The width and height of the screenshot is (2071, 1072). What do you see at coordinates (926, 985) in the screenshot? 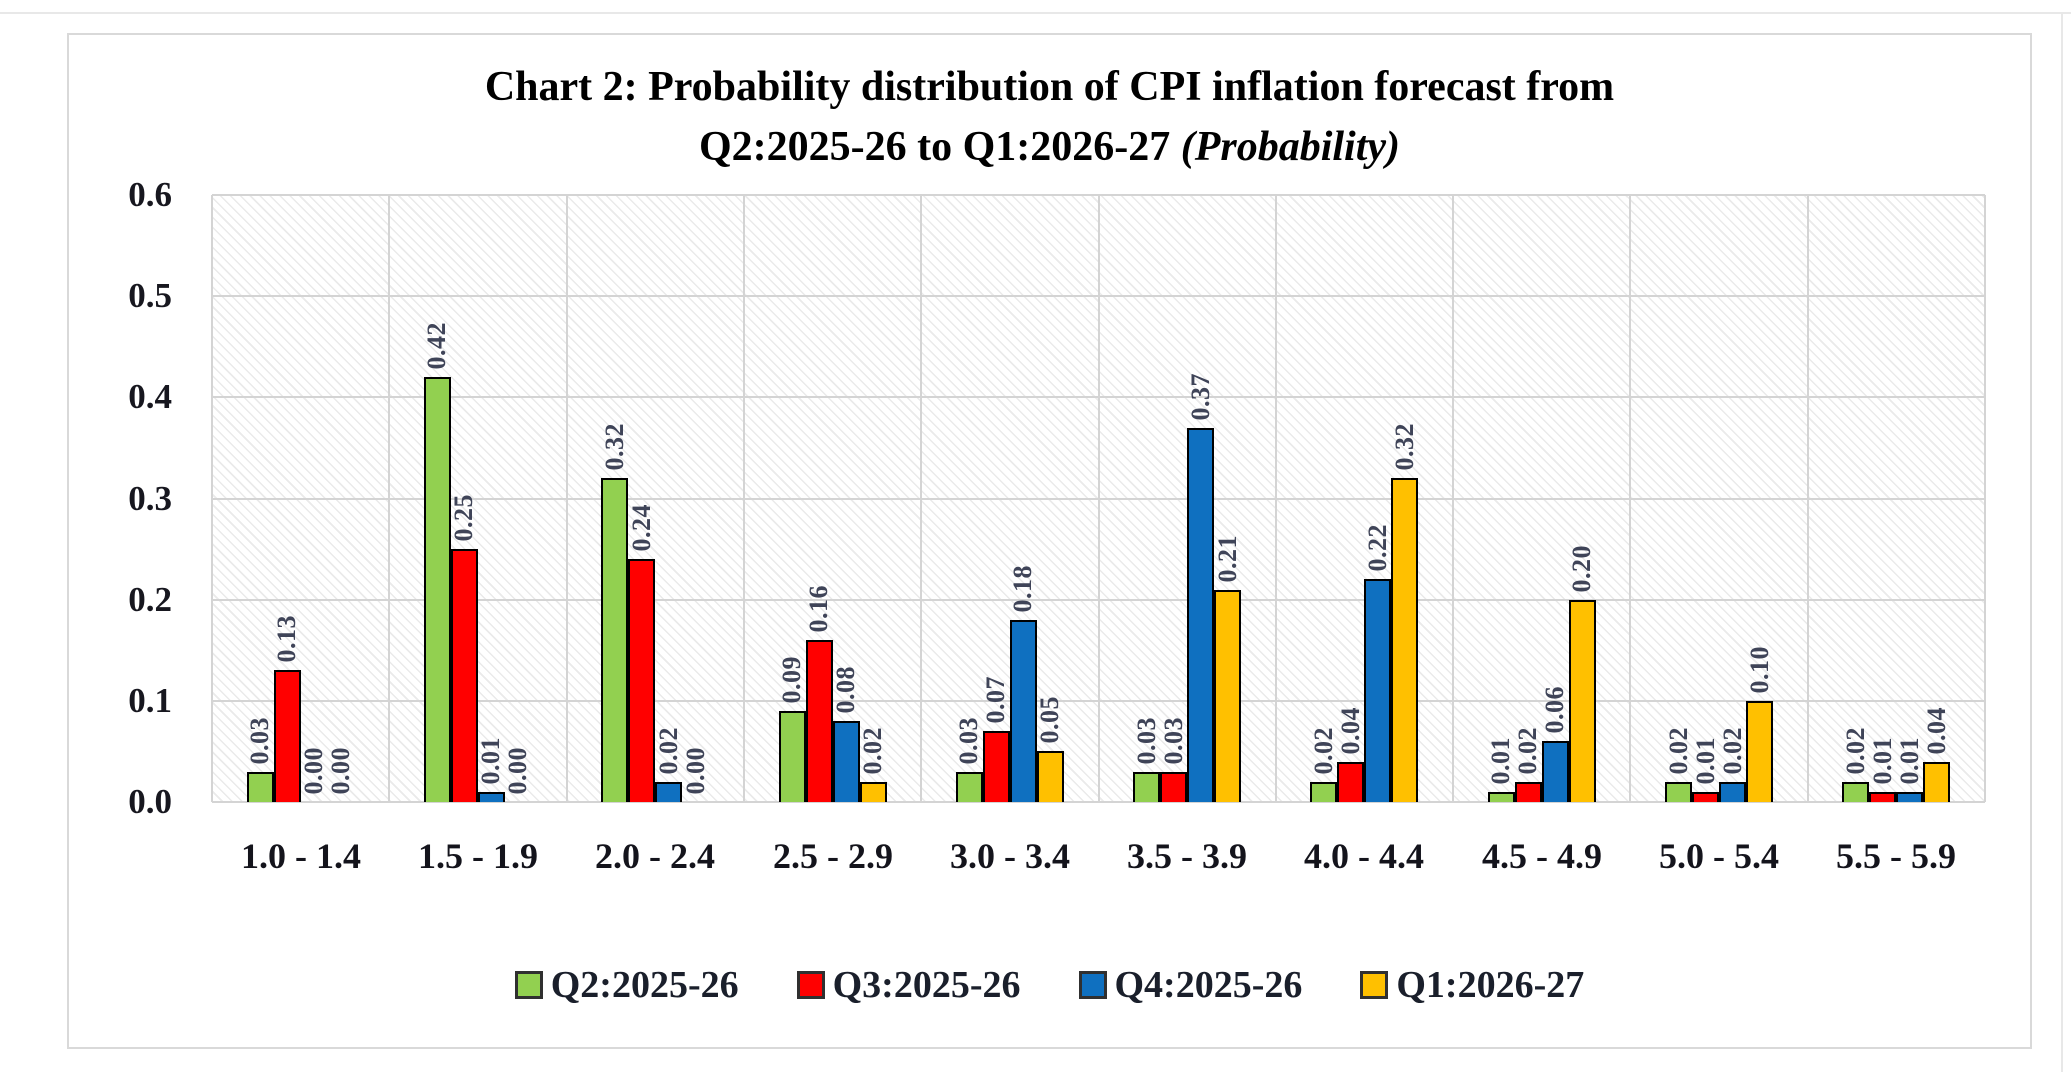
I see `legend-label: Q3:2025-26` at bounding box center [926, 985].